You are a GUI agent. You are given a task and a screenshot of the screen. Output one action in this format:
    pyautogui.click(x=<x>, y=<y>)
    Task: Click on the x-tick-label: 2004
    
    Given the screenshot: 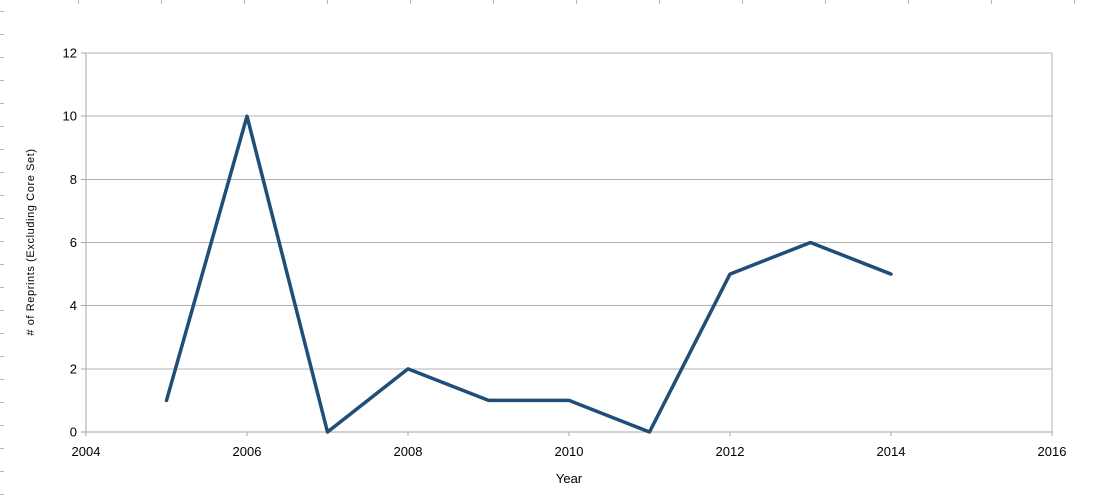 What is the action you would take?
    pyautogui.click(x=86, y=451)
    